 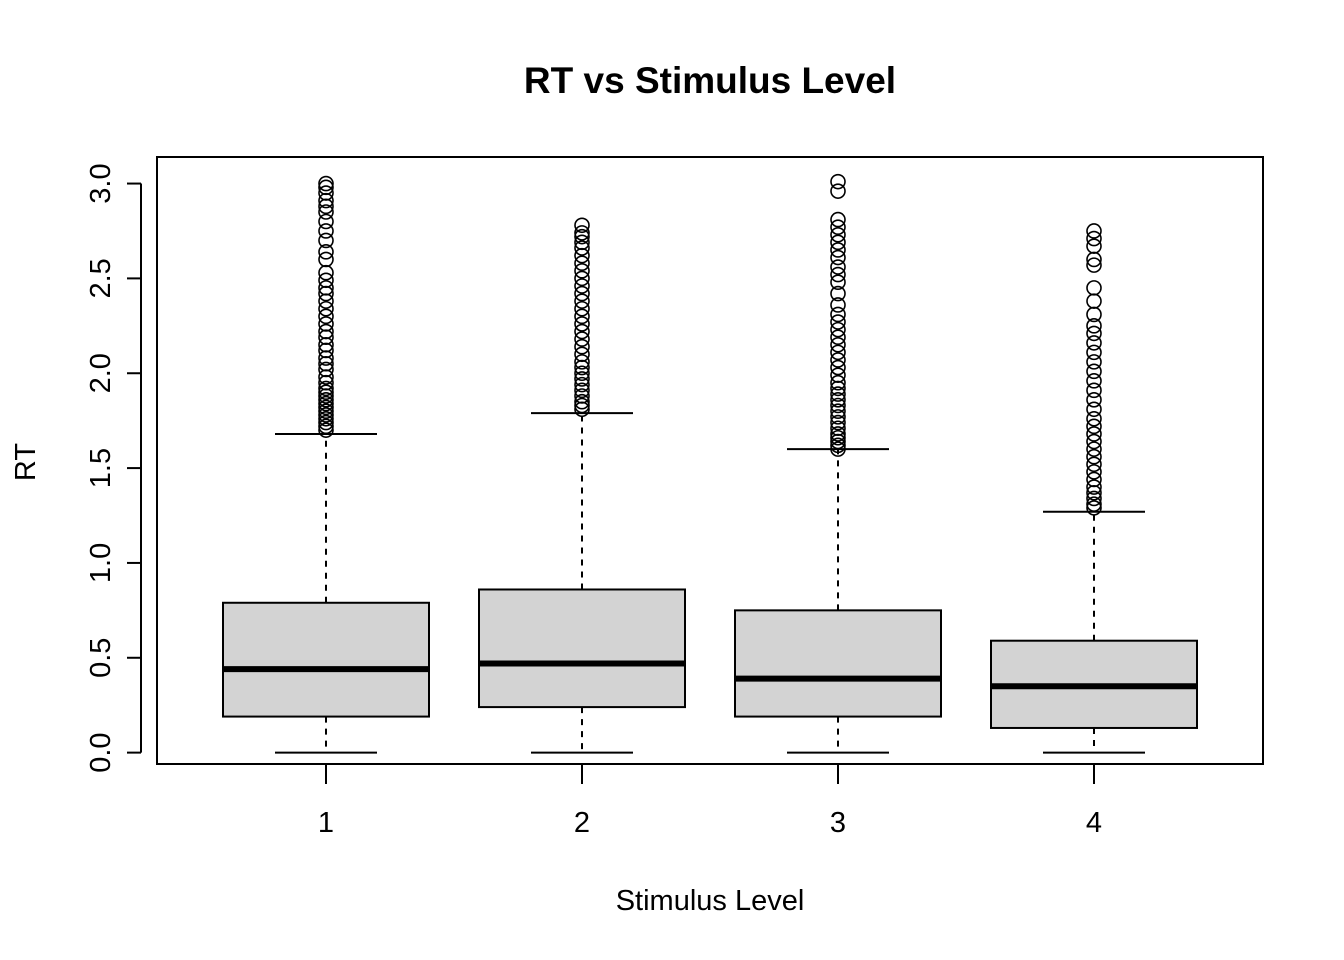 I want to click on y-tick-label: 2.0, so click(x=101, y=373).